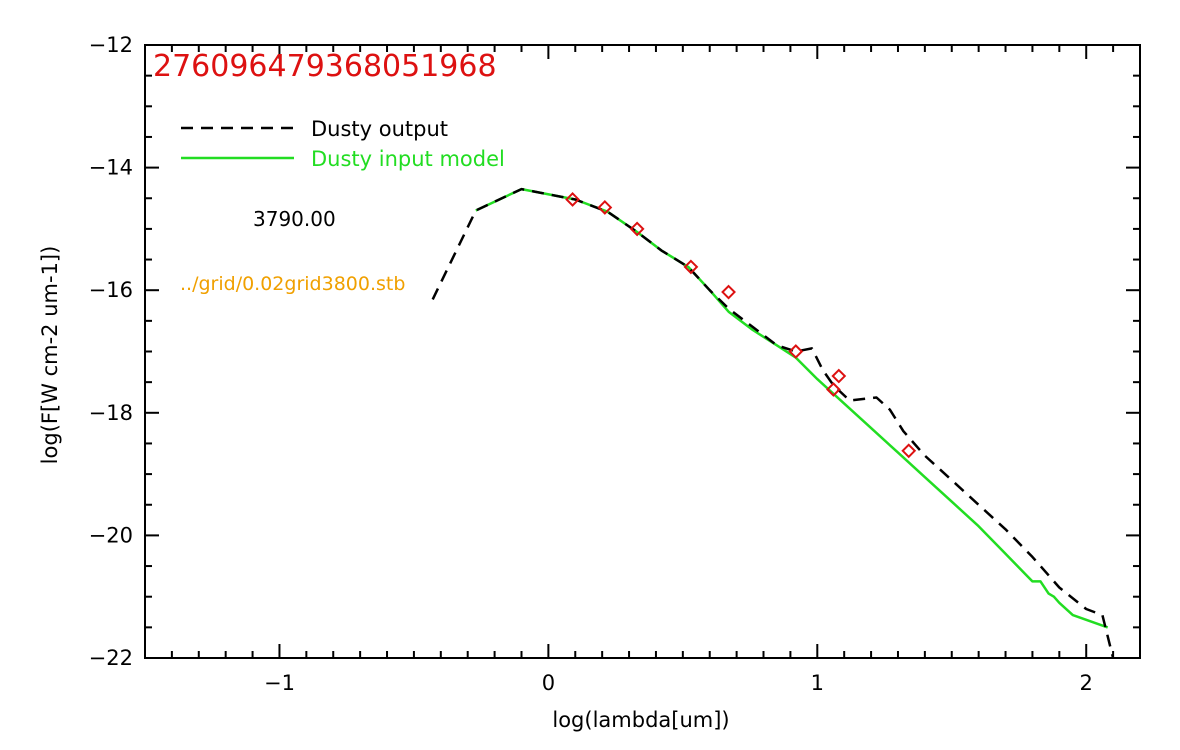 Image resolution: width=1180 pixels, height=750 pixels. What do you see at coordinates (640, 720) in the screenshot?
I see `x-axis-title: log(lambda[um])` at bounding box center [640, 720].